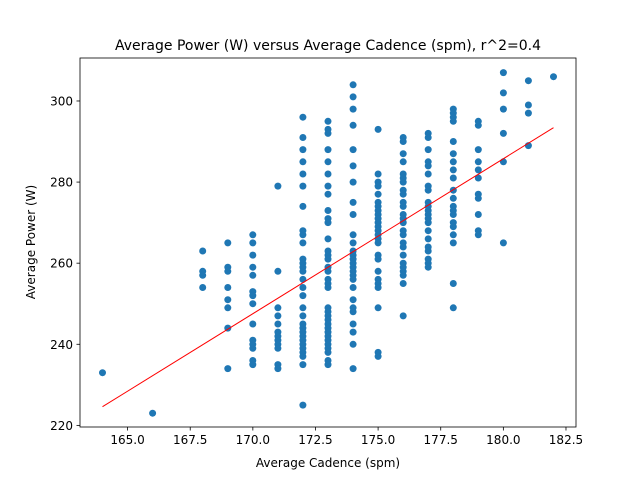 This screenshot has height=480, width=640. I want to click on x-tick-label: 175.0, so click(378, 440).